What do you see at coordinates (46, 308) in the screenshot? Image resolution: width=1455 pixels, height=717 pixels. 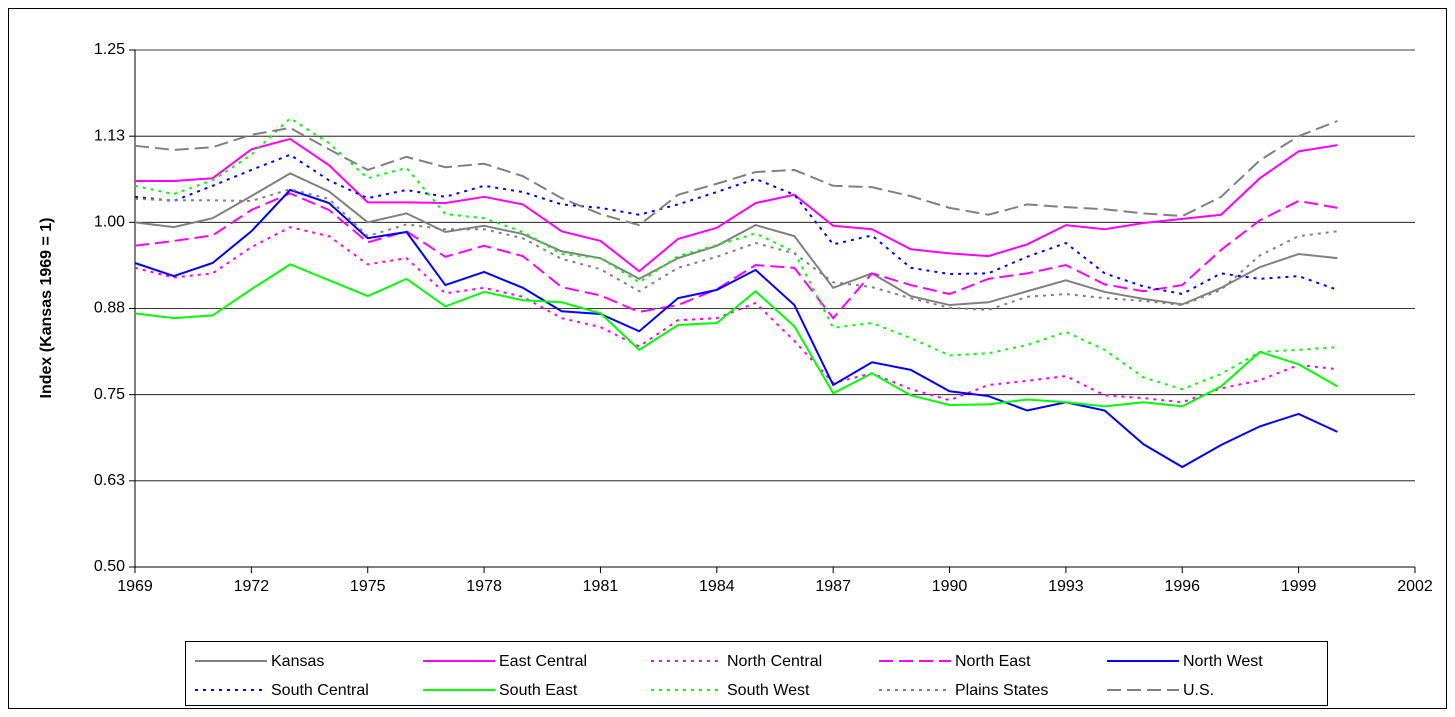 I see `y-axis-label: Index (Kansas 1969 = 1)` at bounding box center [46, 308].